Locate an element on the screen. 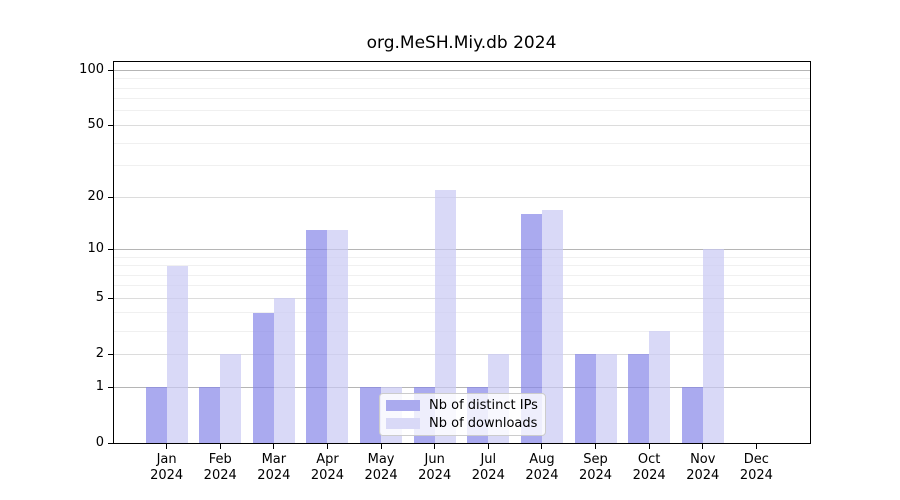  x-tick-label: Feb 2024 is located at coordinates (220, 468).